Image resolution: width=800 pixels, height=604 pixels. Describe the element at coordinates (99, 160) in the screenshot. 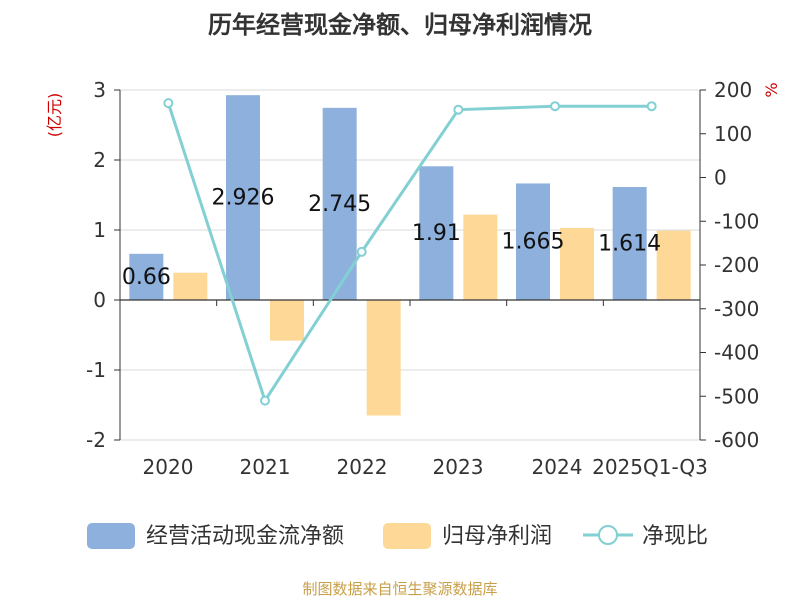

I see `y-left-tick-label: 2` at that location.